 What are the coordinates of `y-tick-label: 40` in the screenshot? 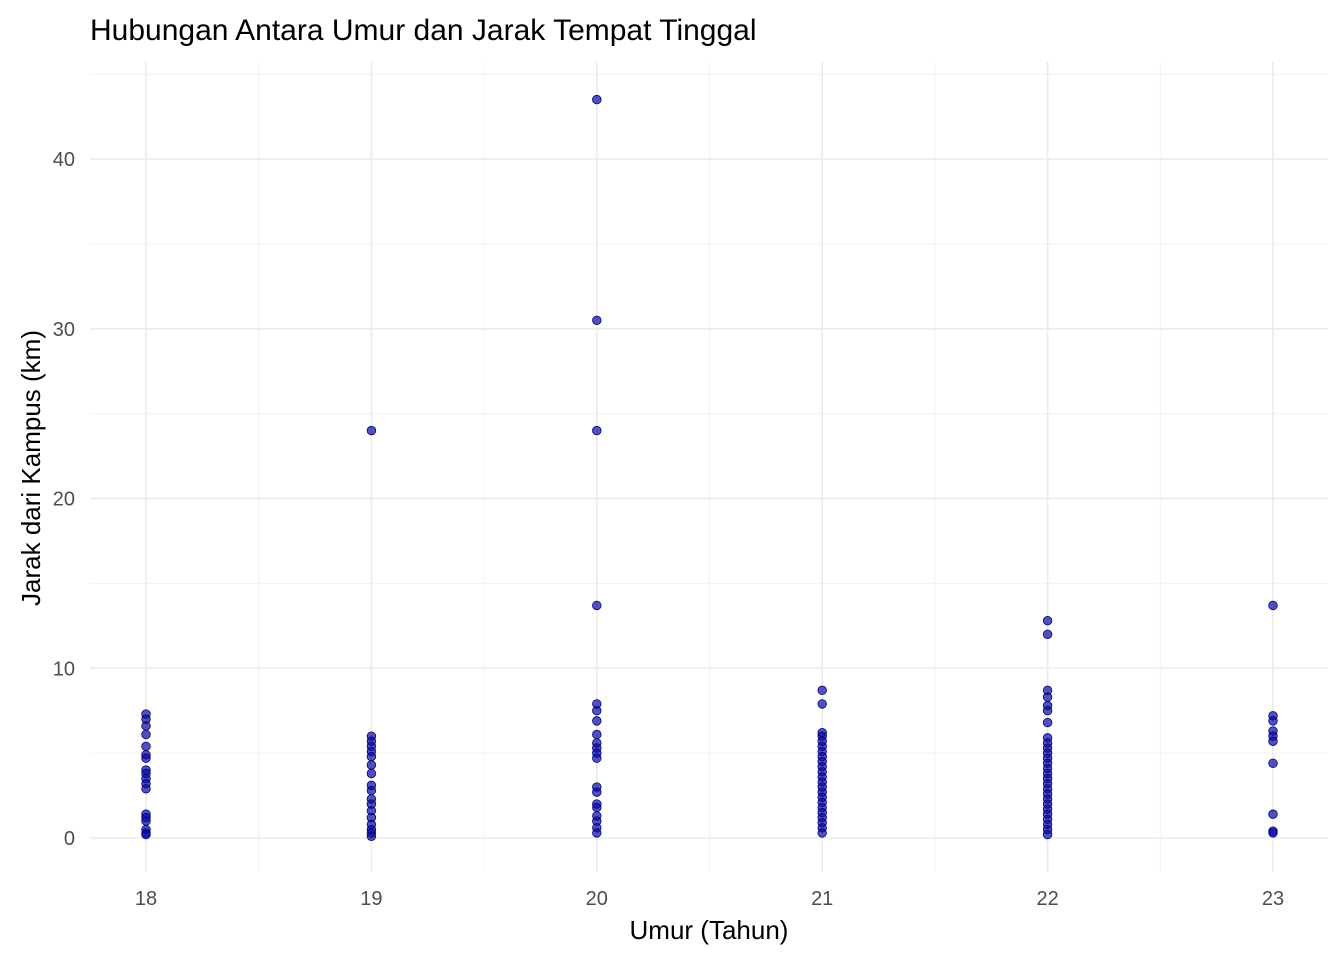 It's located at (64, 160).